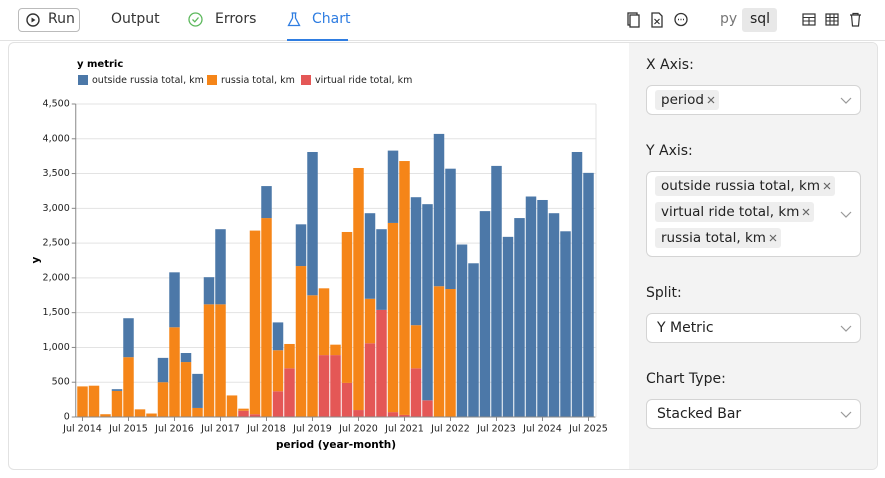  I want to click on chart-type-select: Stacked Bar, so click(753, 414).